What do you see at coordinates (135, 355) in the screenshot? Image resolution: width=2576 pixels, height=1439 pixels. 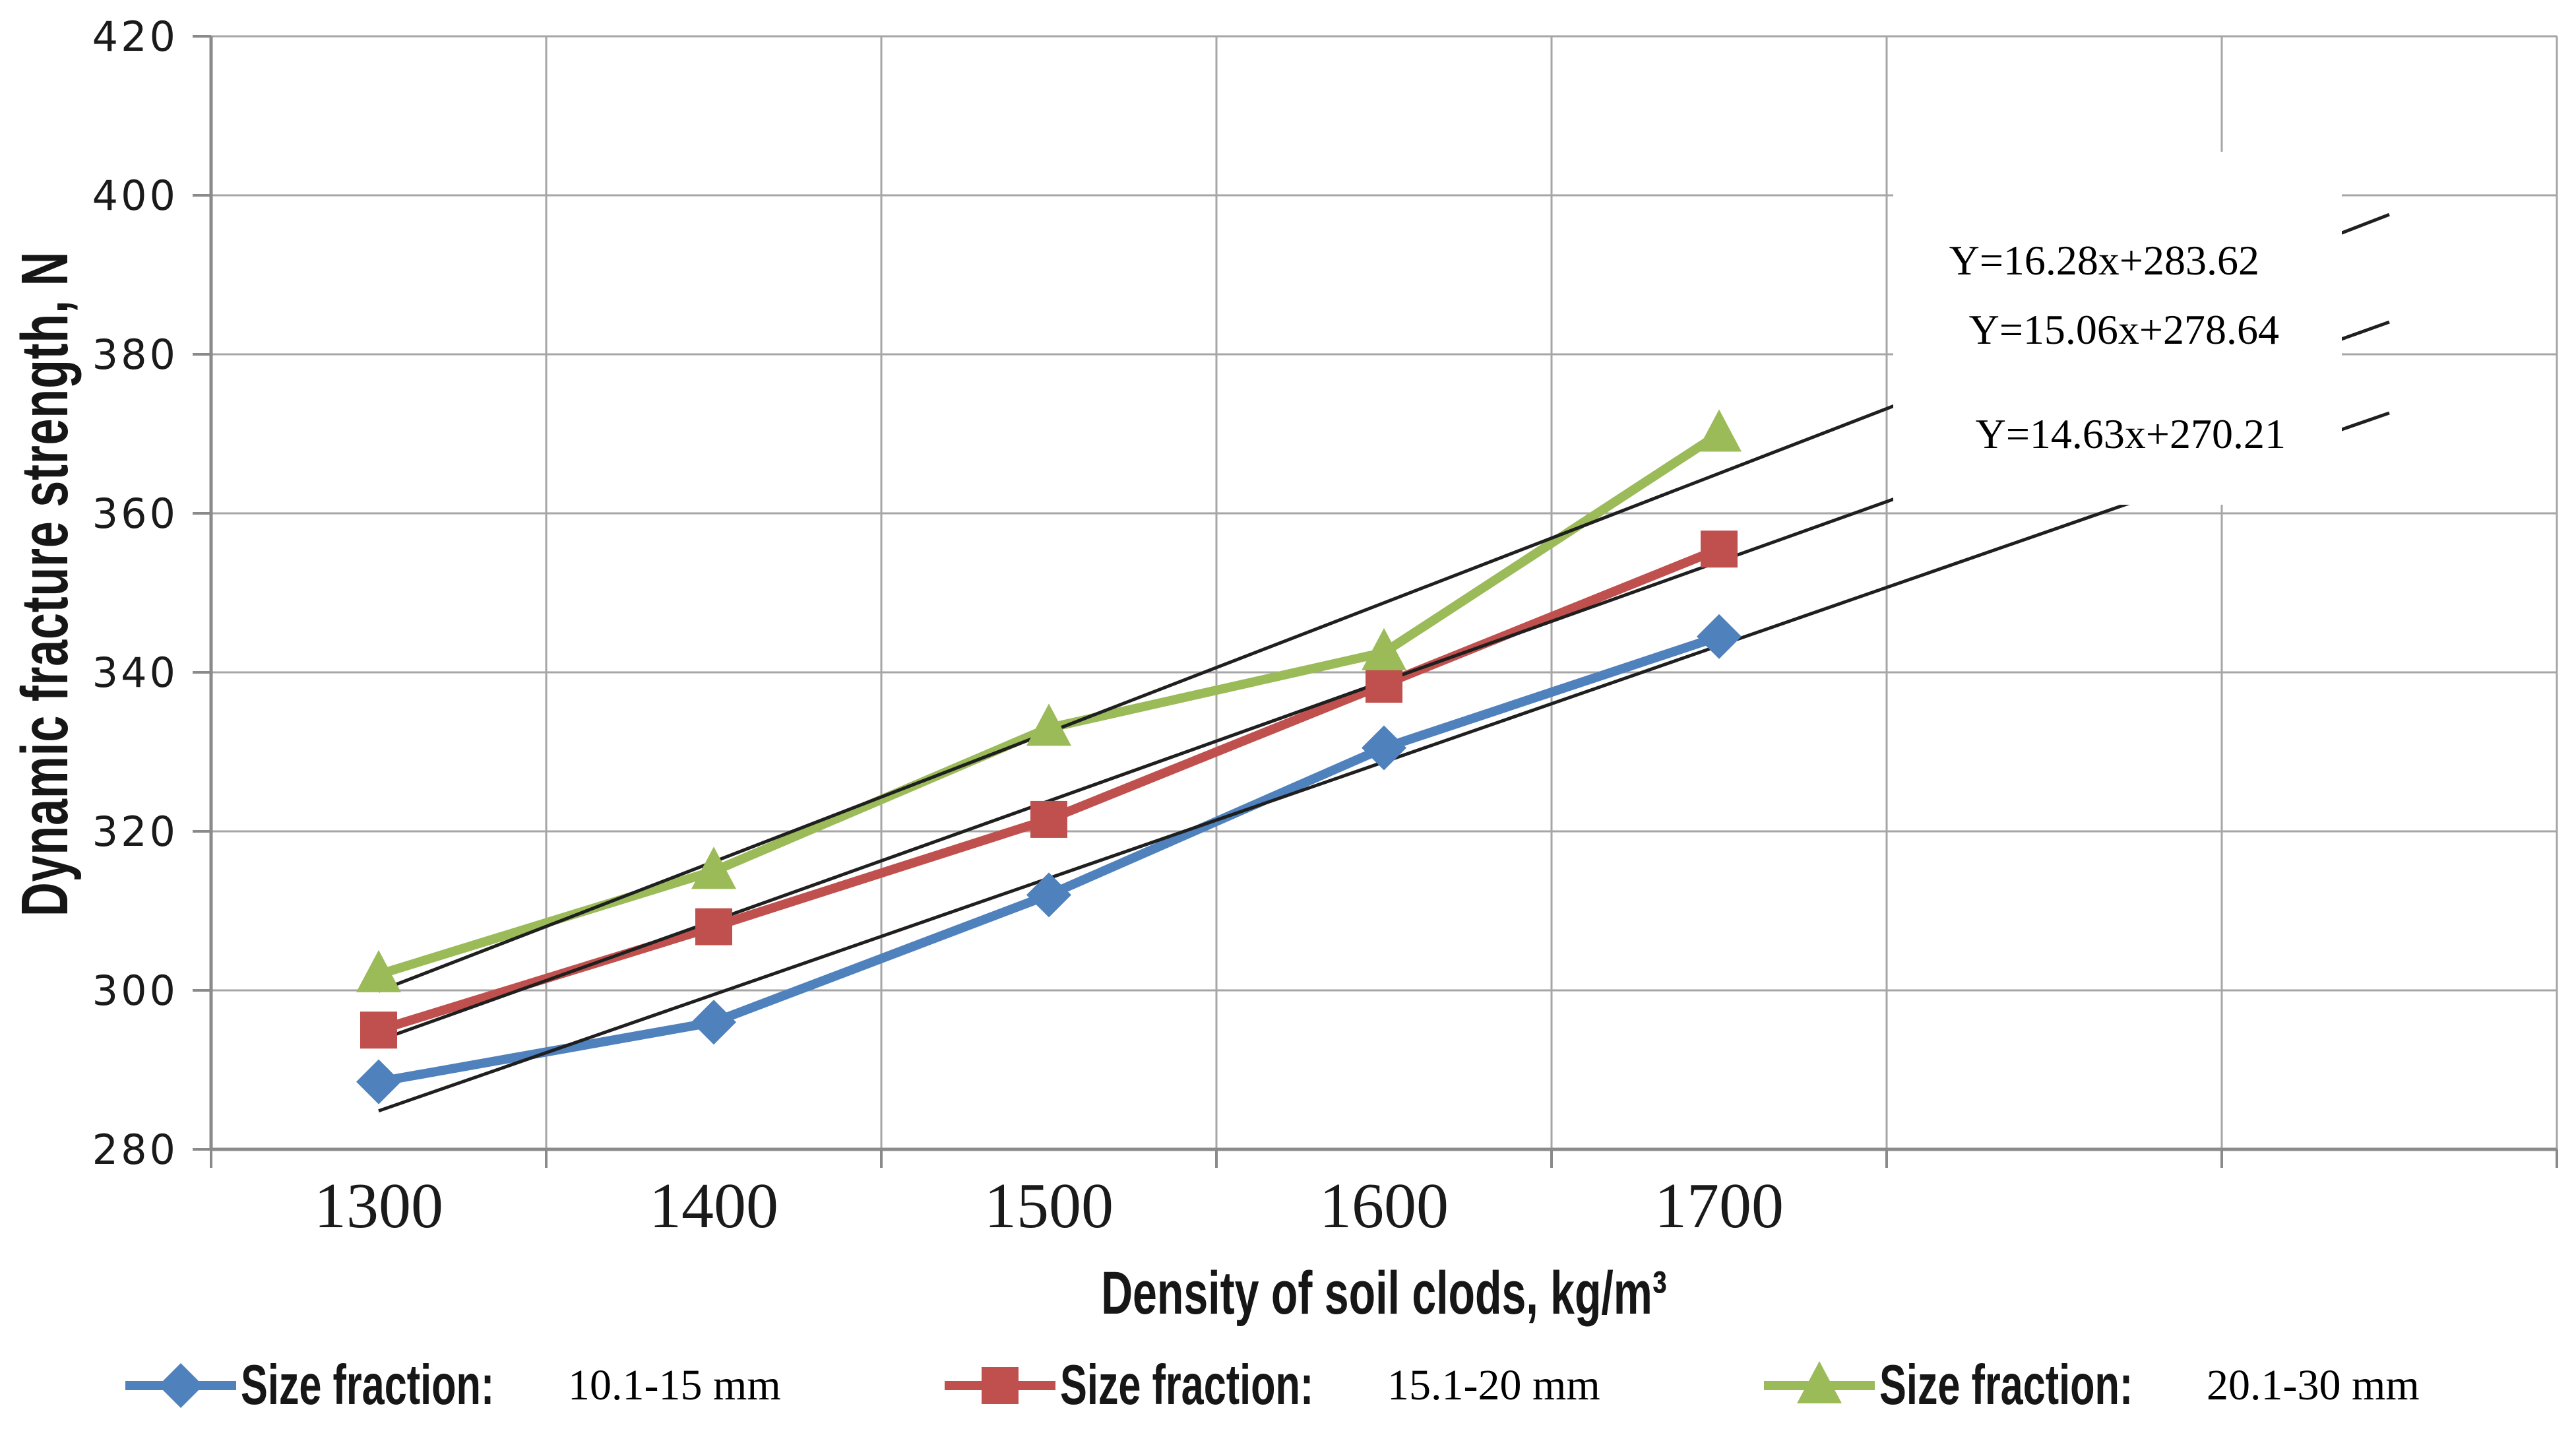 I see `y-tick-label-380: 380` at bounding box center [135, 355].